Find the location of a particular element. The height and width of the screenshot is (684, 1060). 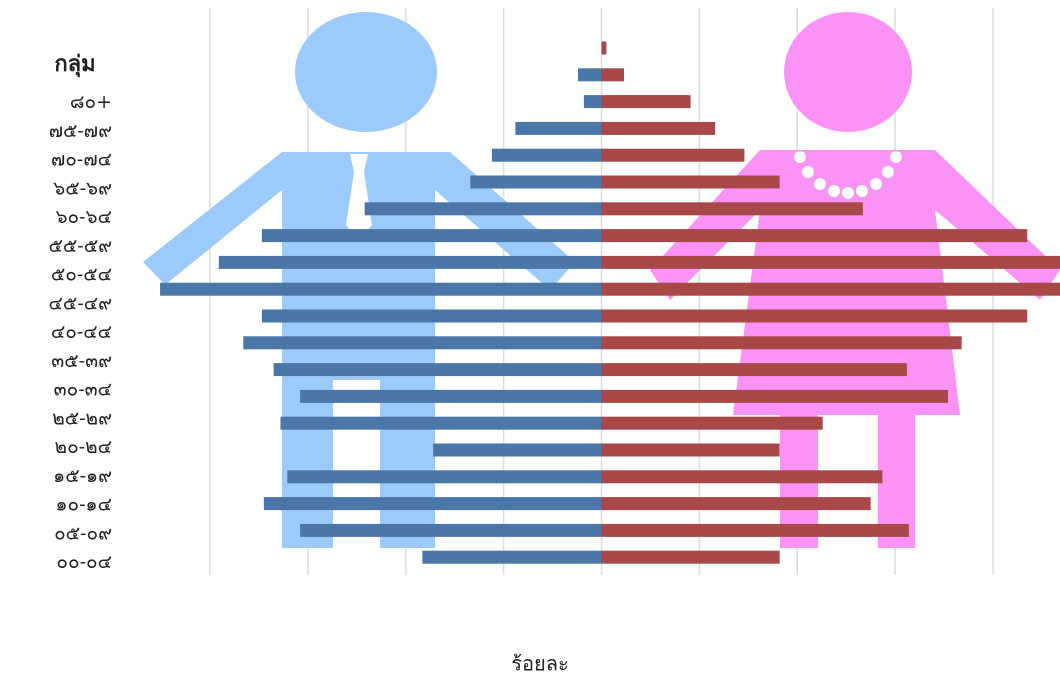

male-tie is located at coordinates (359, 197).